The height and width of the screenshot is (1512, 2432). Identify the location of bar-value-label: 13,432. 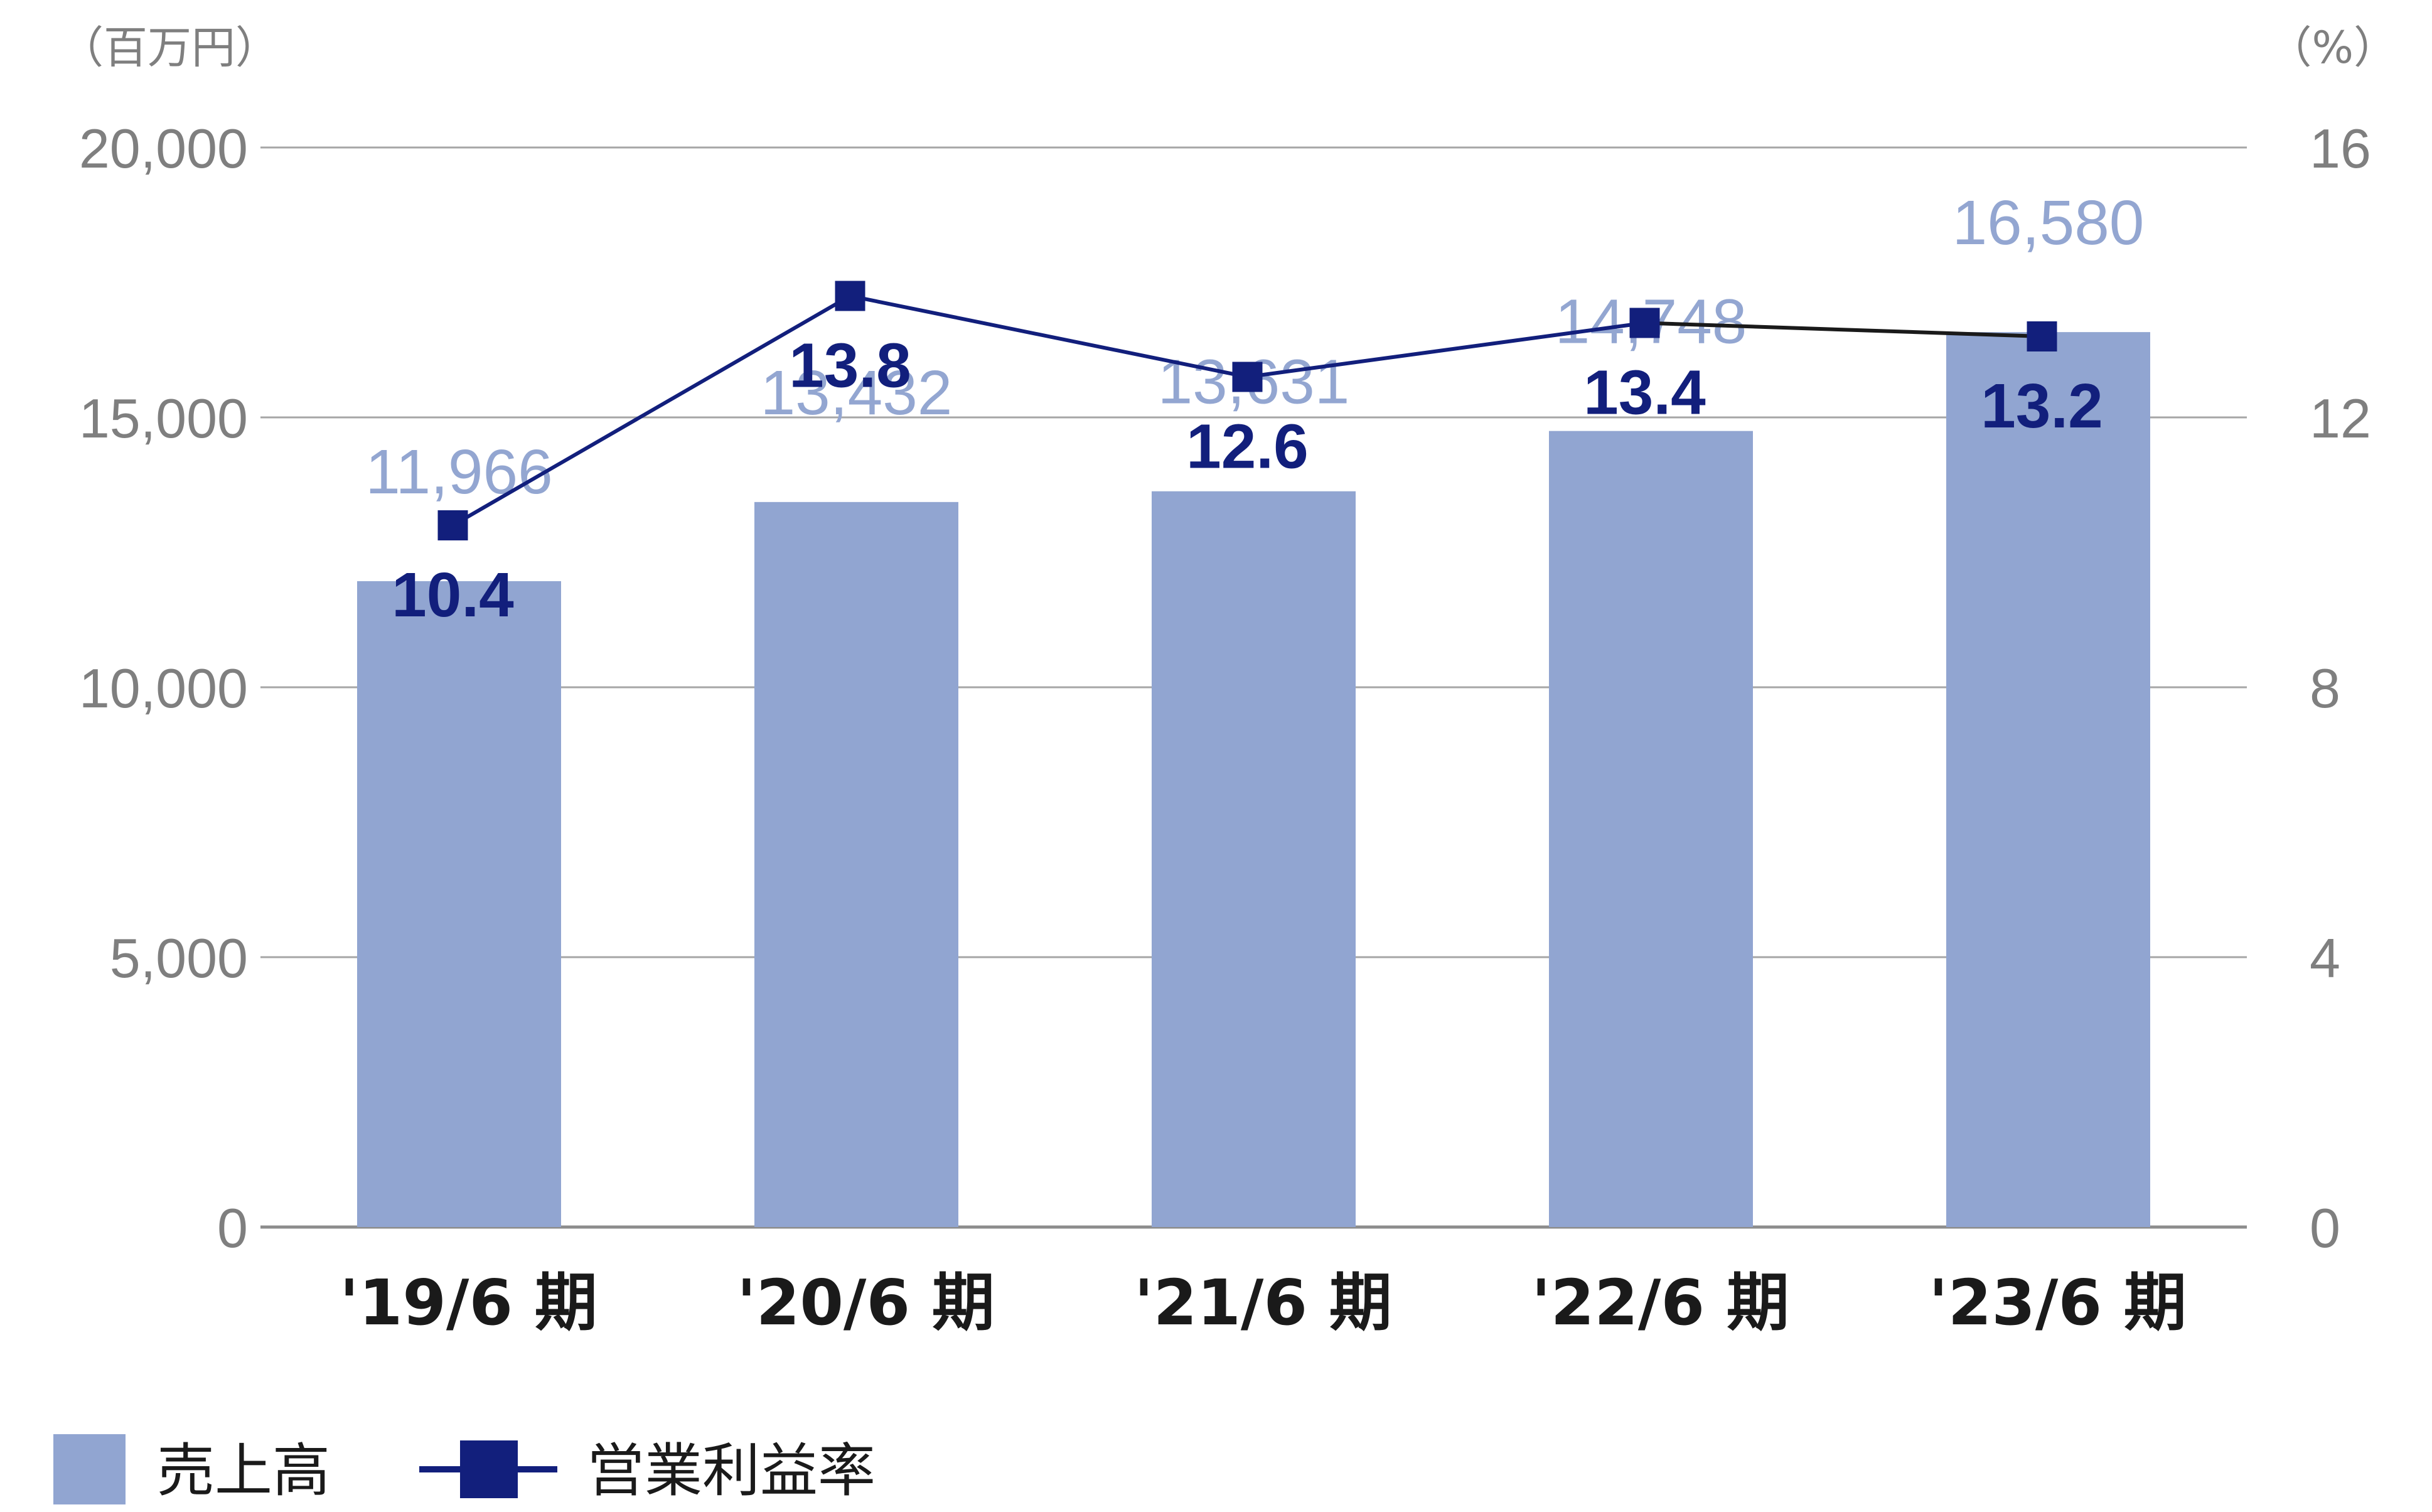
(857, 393).